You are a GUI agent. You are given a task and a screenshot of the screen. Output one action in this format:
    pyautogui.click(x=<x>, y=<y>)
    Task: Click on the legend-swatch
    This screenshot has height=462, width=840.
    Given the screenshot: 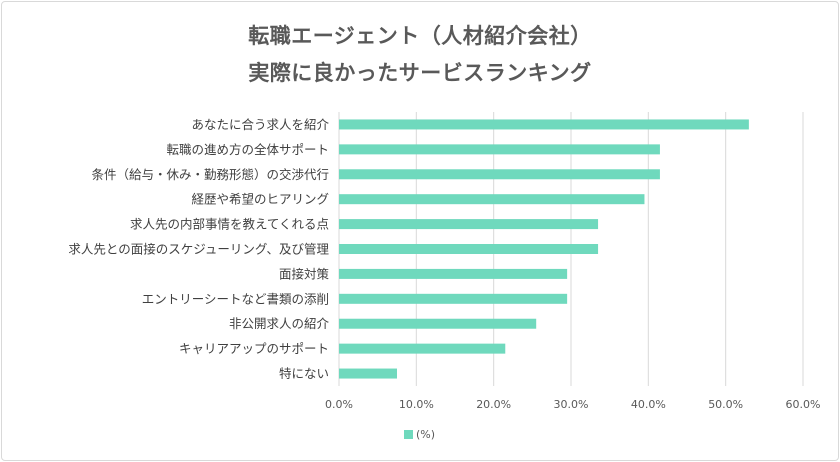 What is the action you would take?
    pyautogui.click(x=408, y=434)
    